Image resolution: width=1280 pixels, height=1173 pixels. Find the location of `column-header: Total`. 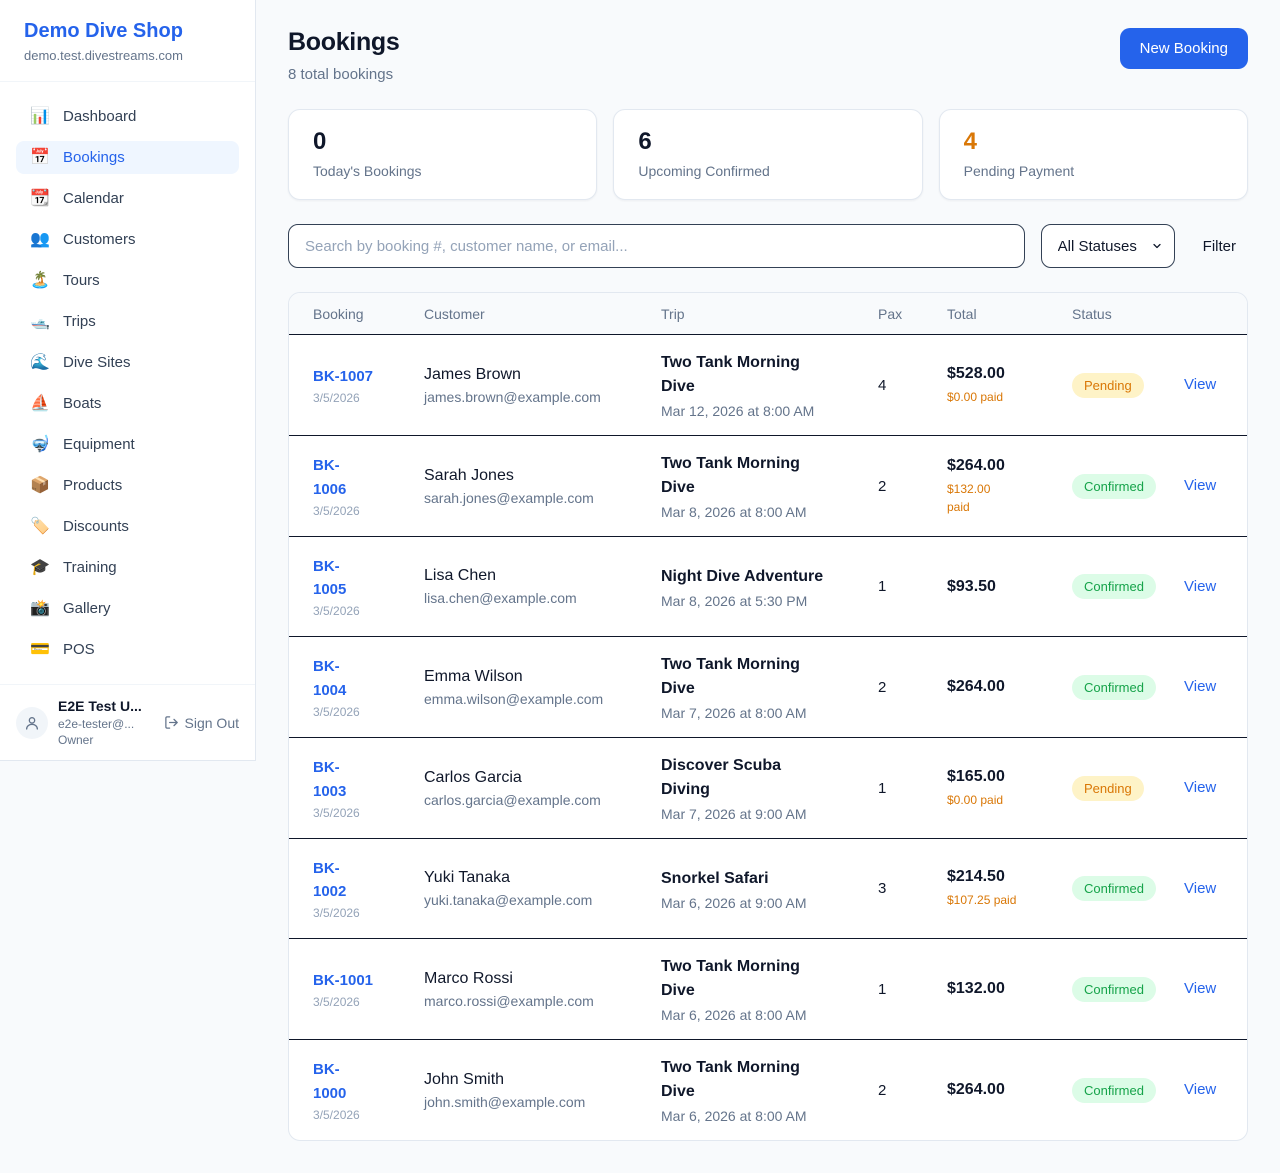

column-header: Total is located at coordinates (962, 313).